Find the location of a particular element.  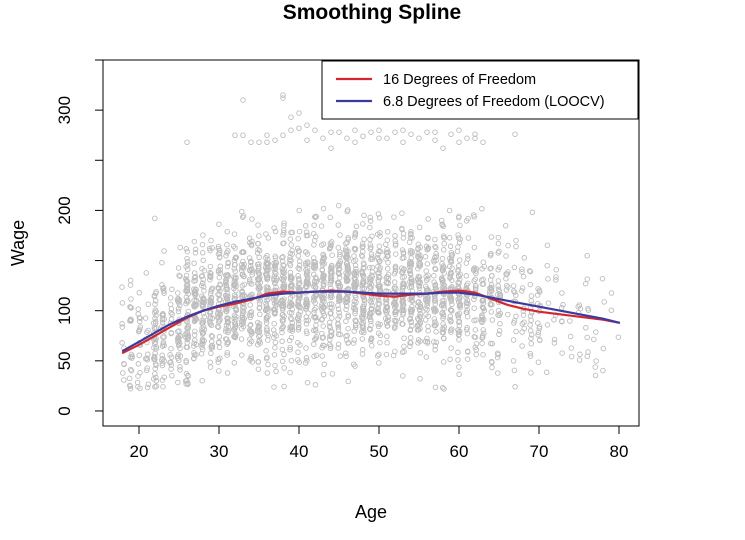

y-axis: 0 50 100 200 300 is located at coordinates (79, 237).